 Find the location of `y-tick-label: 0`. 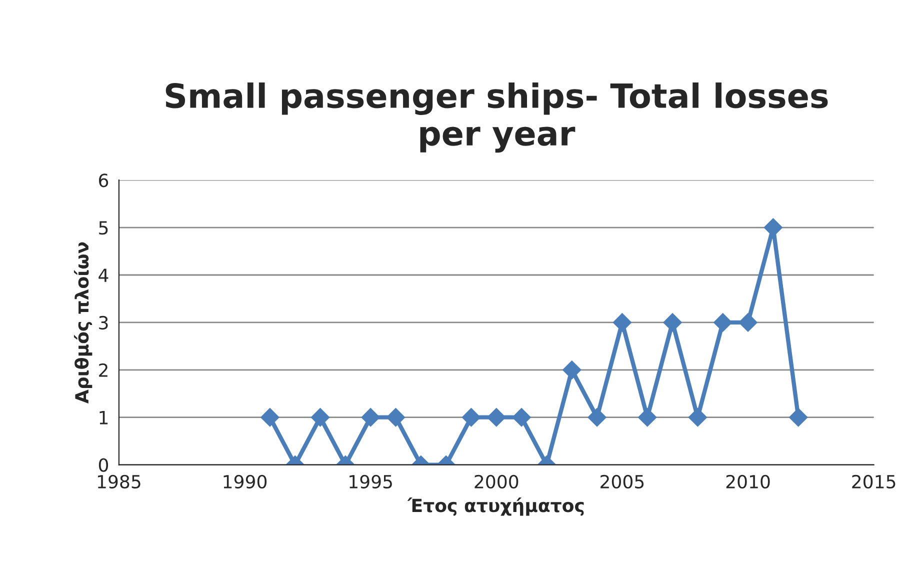

y-tick-label: 0 is located at coordinates (103, 465).